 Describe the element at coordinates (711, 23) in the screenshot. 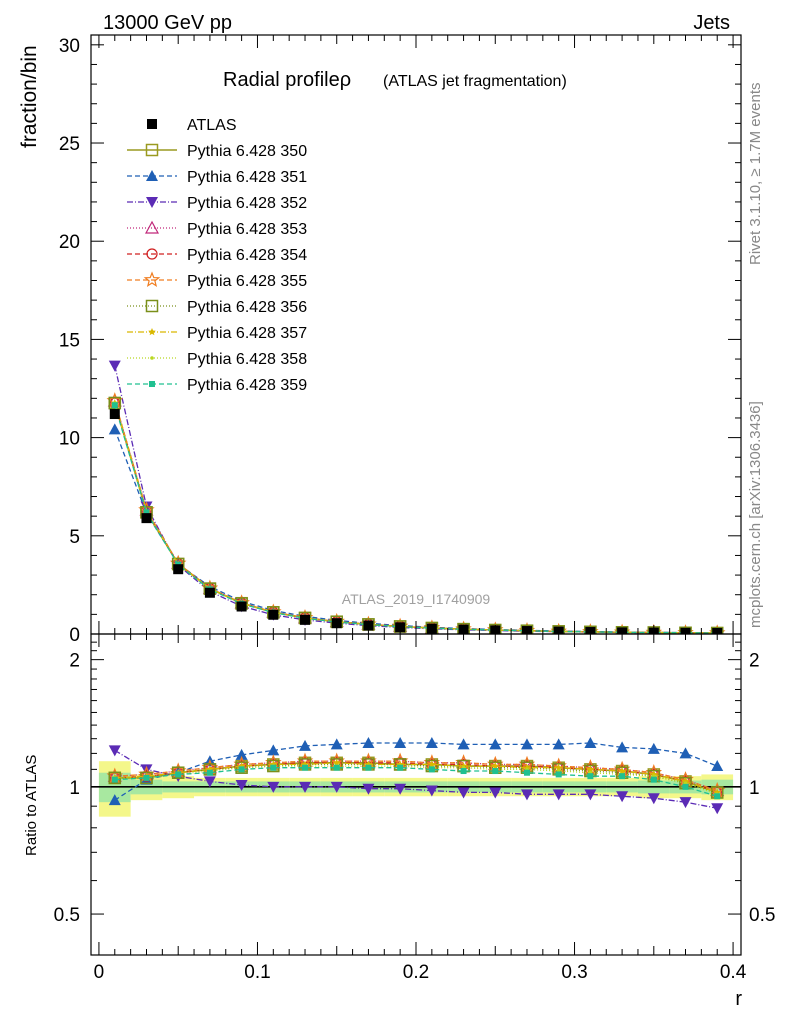

I see `process-label: Jets` at that location.